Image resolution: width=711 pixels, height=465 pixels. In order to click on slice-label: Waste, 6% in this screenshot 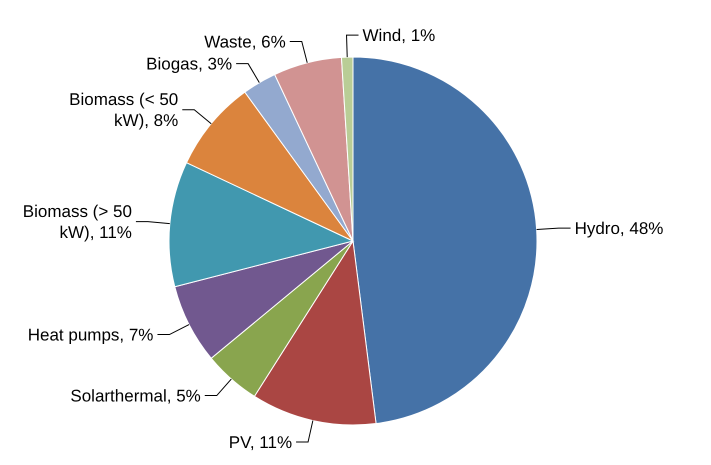, I will do `click(245, 42)`.